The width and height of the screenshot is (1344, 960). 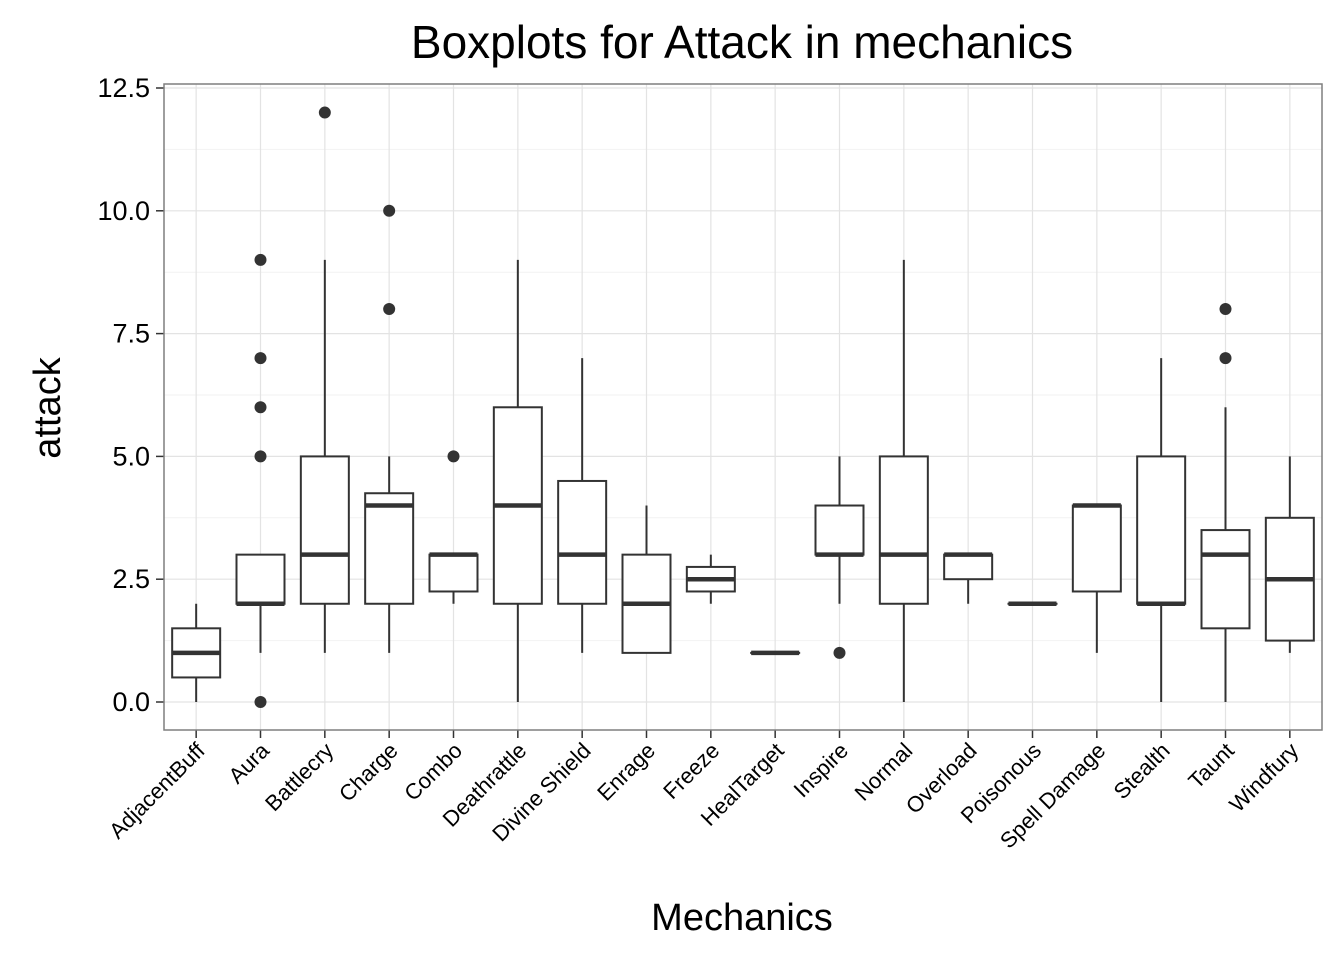 What do you see at coordinates (131, 456) in the screenshot?
I see `y-tick-label: 5.0` at bounding box center [131, 456].